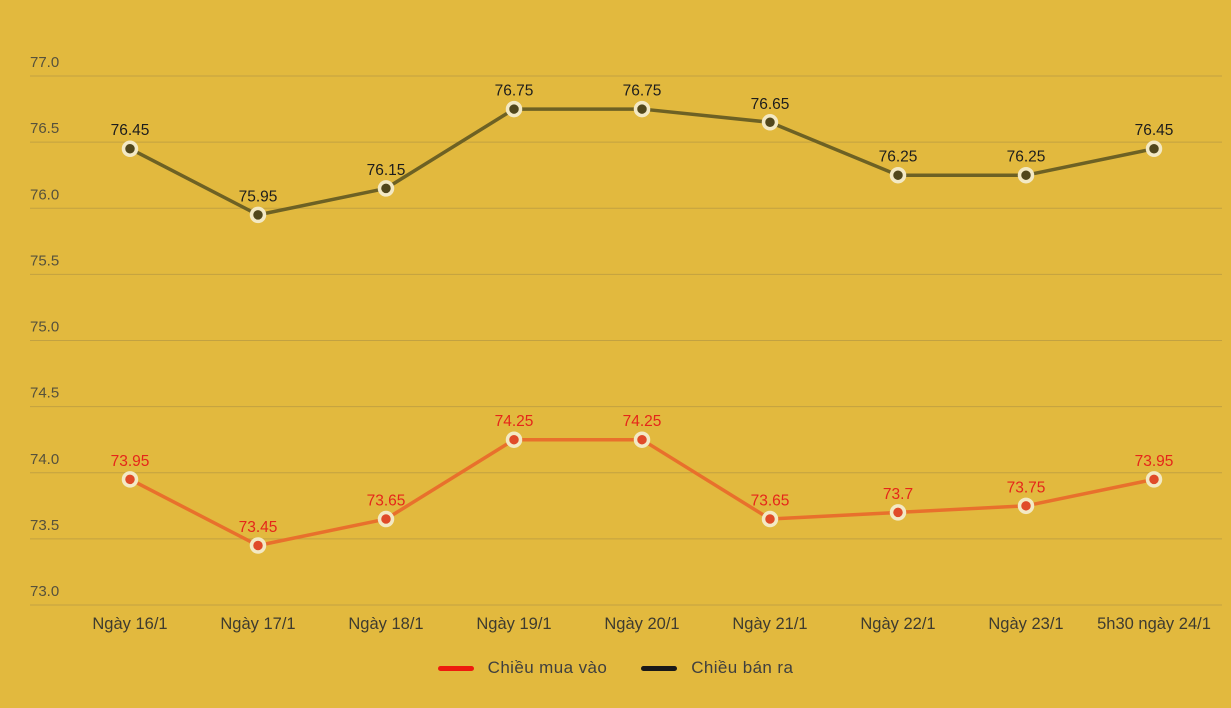 This screenshot has height=708, width=1231. I want to click on data-point-label: 73.45, so click(258, 527).